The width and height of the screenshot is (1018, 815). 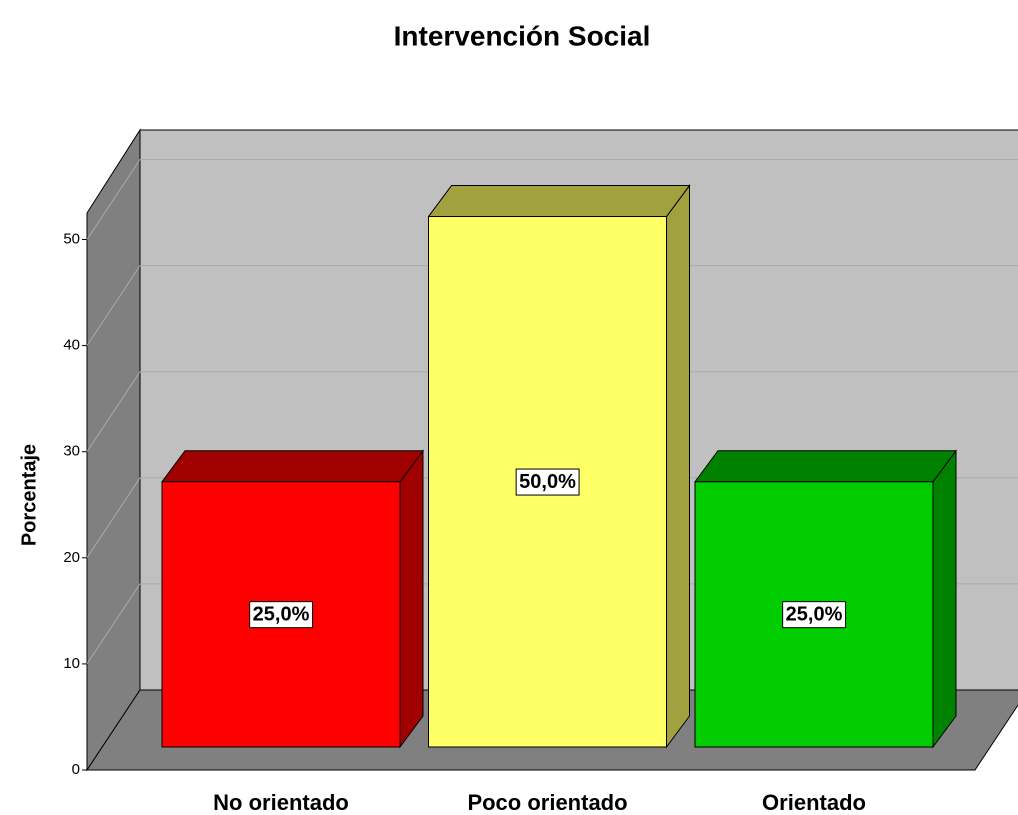 What do you see at coordinates (29, 495) in the screenshot?
I see `y-axis-label: Porcentaje` at bounding box center [29, 495].